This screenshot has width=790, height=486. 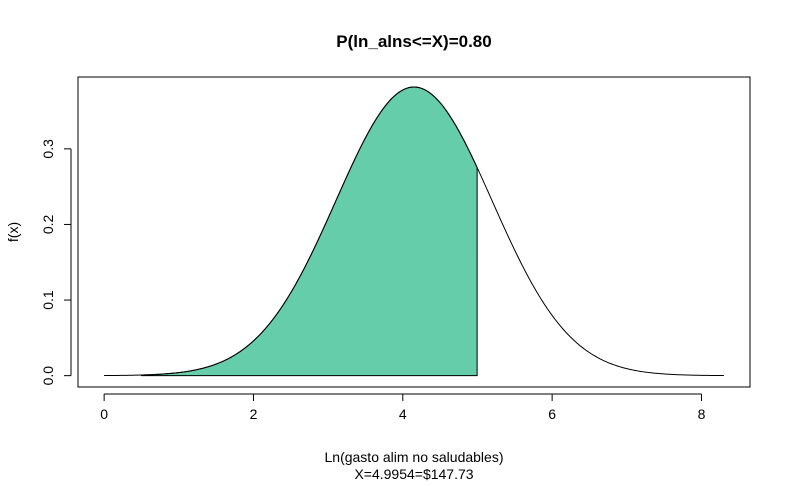 What do you see at coordinates (56, 262) in the screenshot?
I see `y-axis: 0.0 0.1 0.2 0.3` at bounding box center [56, 262].